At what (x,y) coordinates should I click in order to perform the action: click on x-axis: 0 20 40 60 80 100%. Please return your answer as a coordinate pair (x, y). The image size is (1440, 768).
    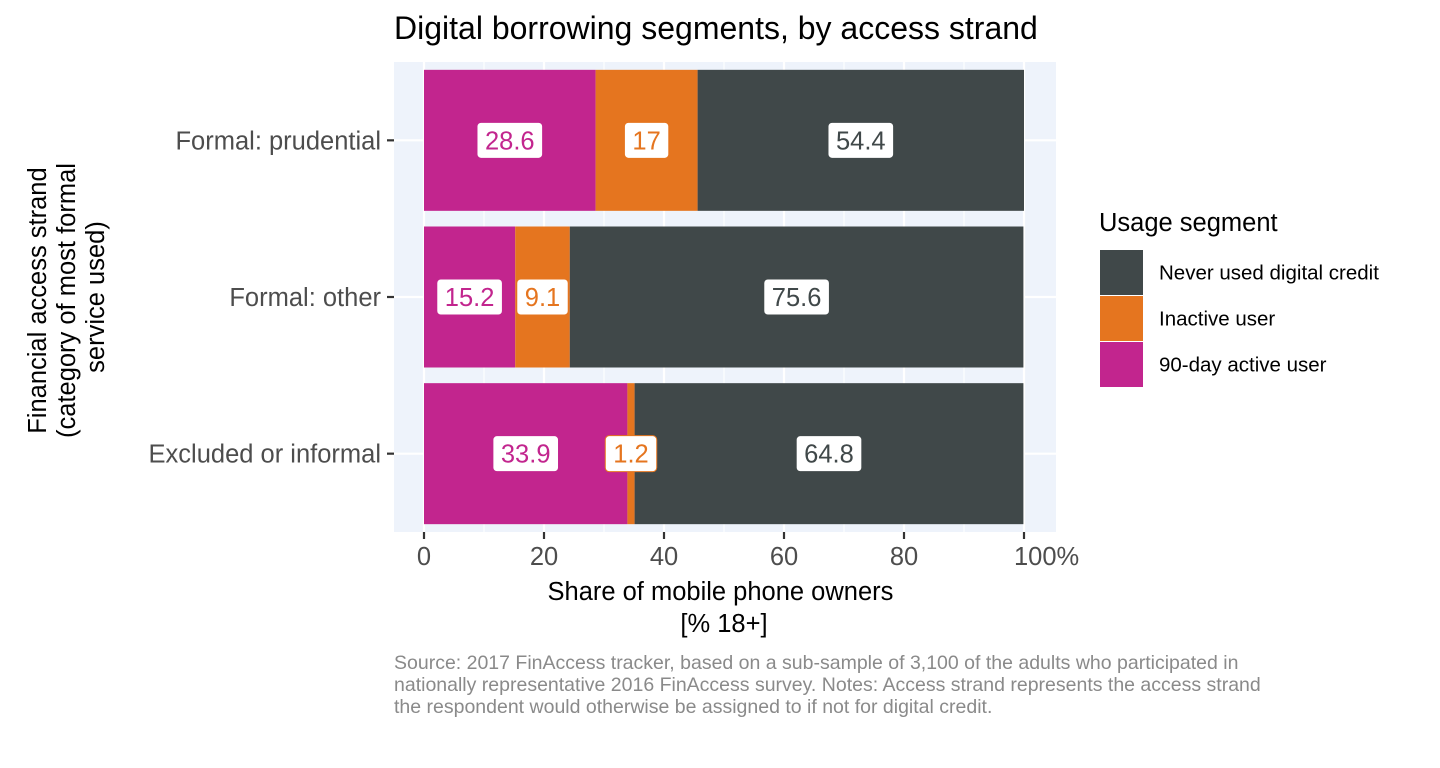
    Looking at the image, I should click on (748, 551).